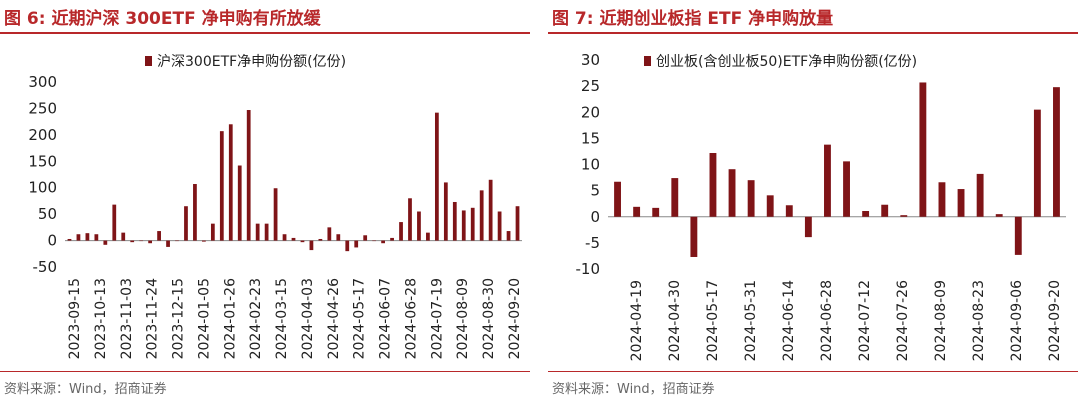  Describe the element at coordinates (153, 318) in the screenshot. I see `x-tick-label: 2023-11-24` at that location.